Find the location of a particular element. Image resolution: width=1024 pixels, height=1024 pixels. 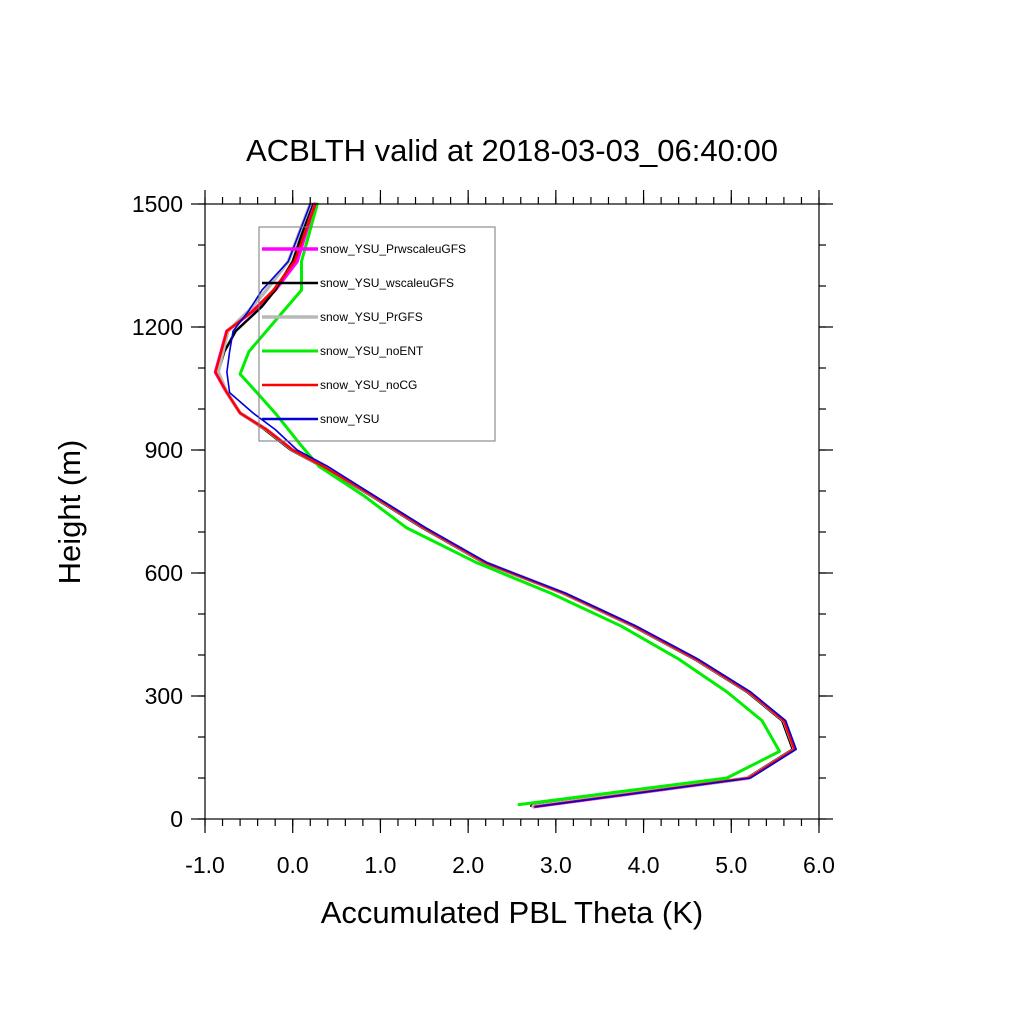

legend-label-4: snow_YSU_noCG is located at coordinates (368, 385).